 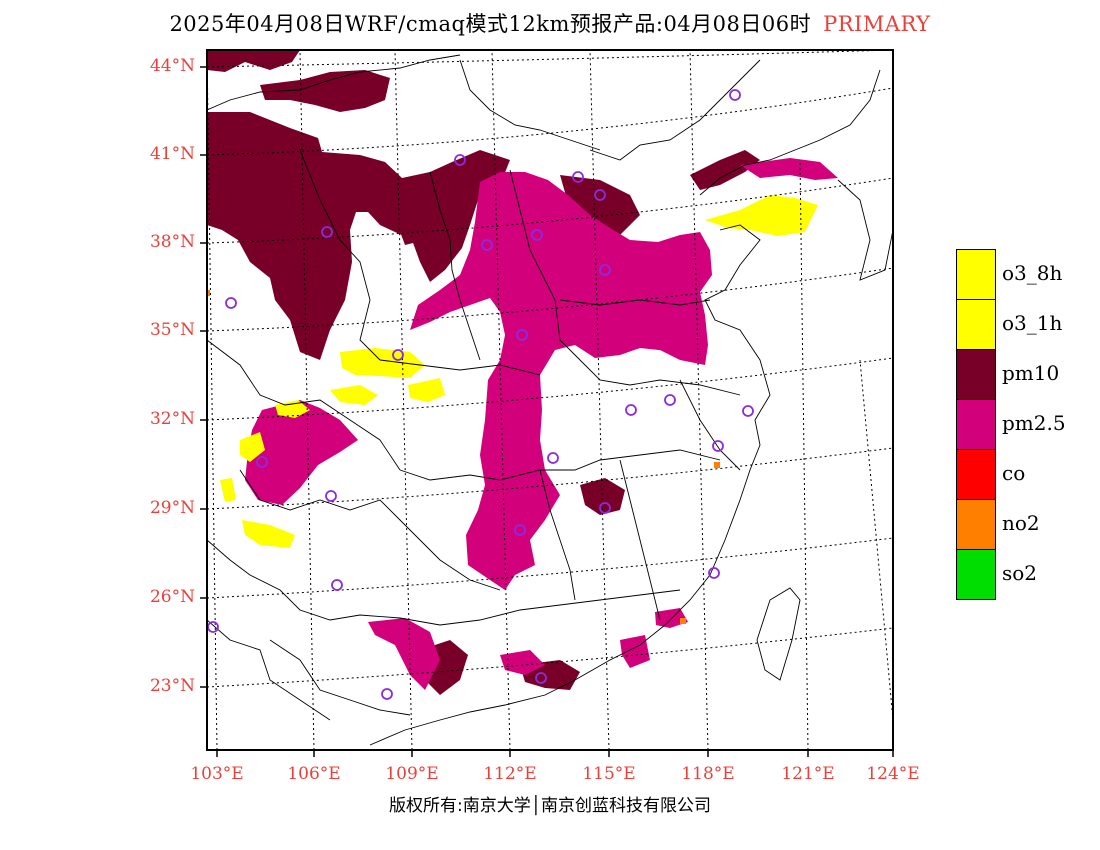 What do you see at coordinates (602, 496) in the screenshot?
I see `pm10-region-jiangxi` at bounding box center [602, 496].